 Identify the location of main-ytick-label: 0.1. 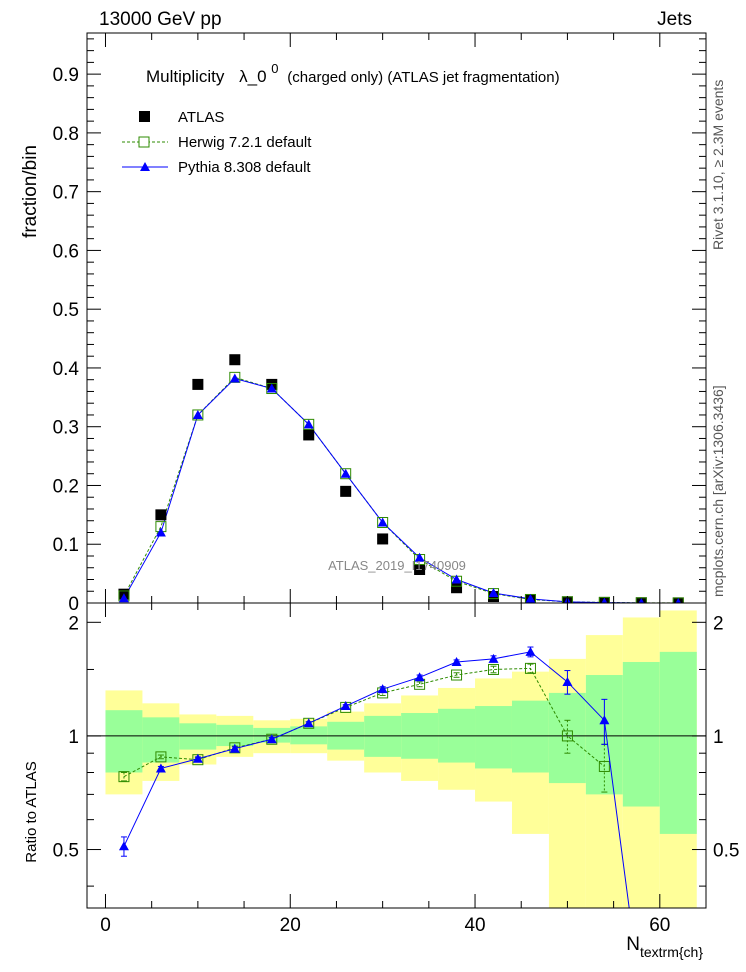
(66, 545).